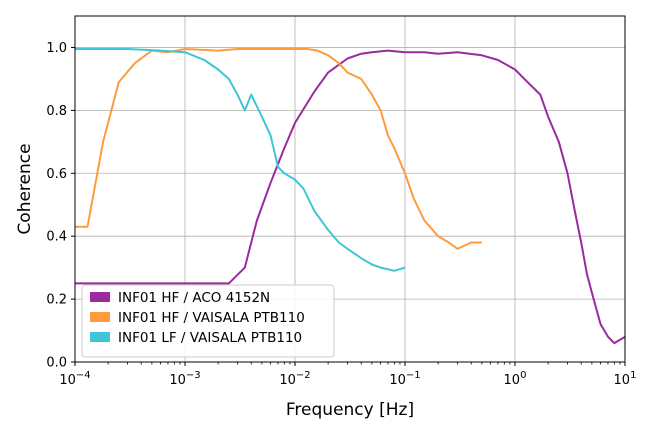 This screenshot has height=441, width=654. Describe the element at coordinates (56, 363) in the screenshot. I see `y-tick-label: 0.0` at that location.